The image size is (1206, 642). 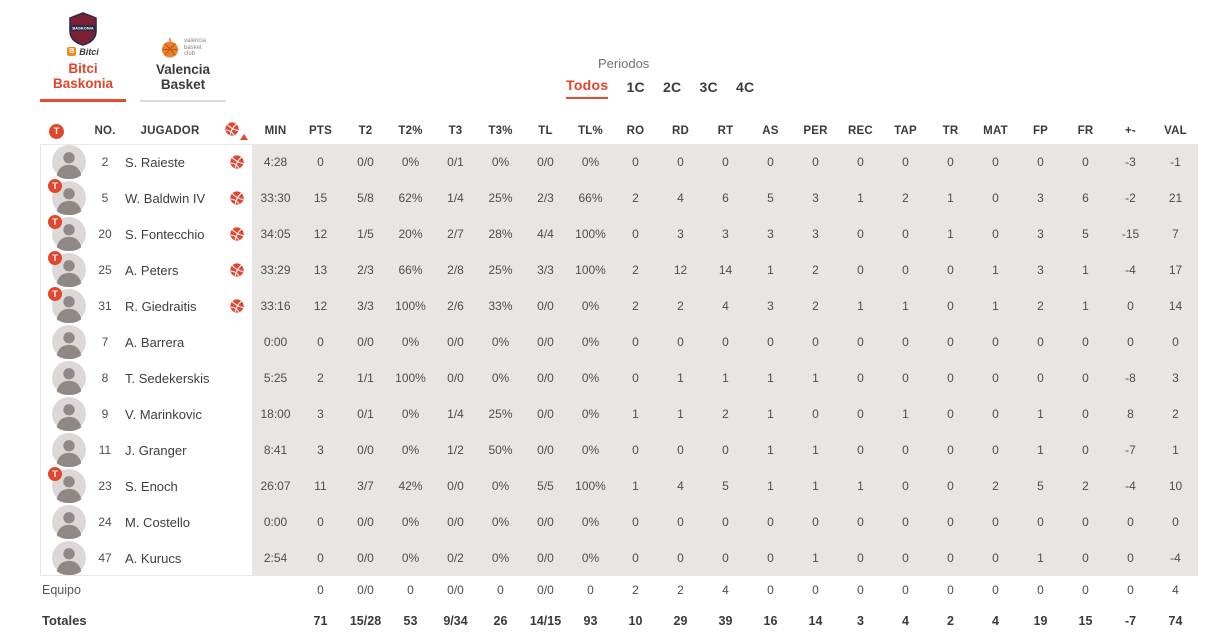 I want to click on stat-header-t2: T2, so click(x=365, y=131).